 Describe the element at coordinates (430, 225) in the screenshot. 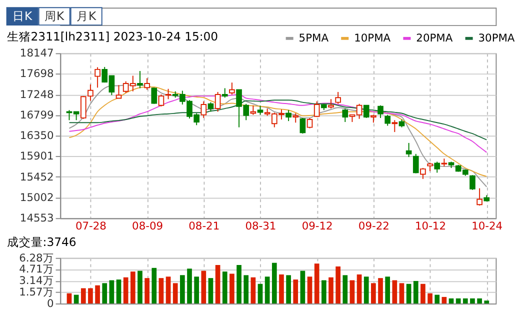

I see `x-tick-label: 10-12` at that location.